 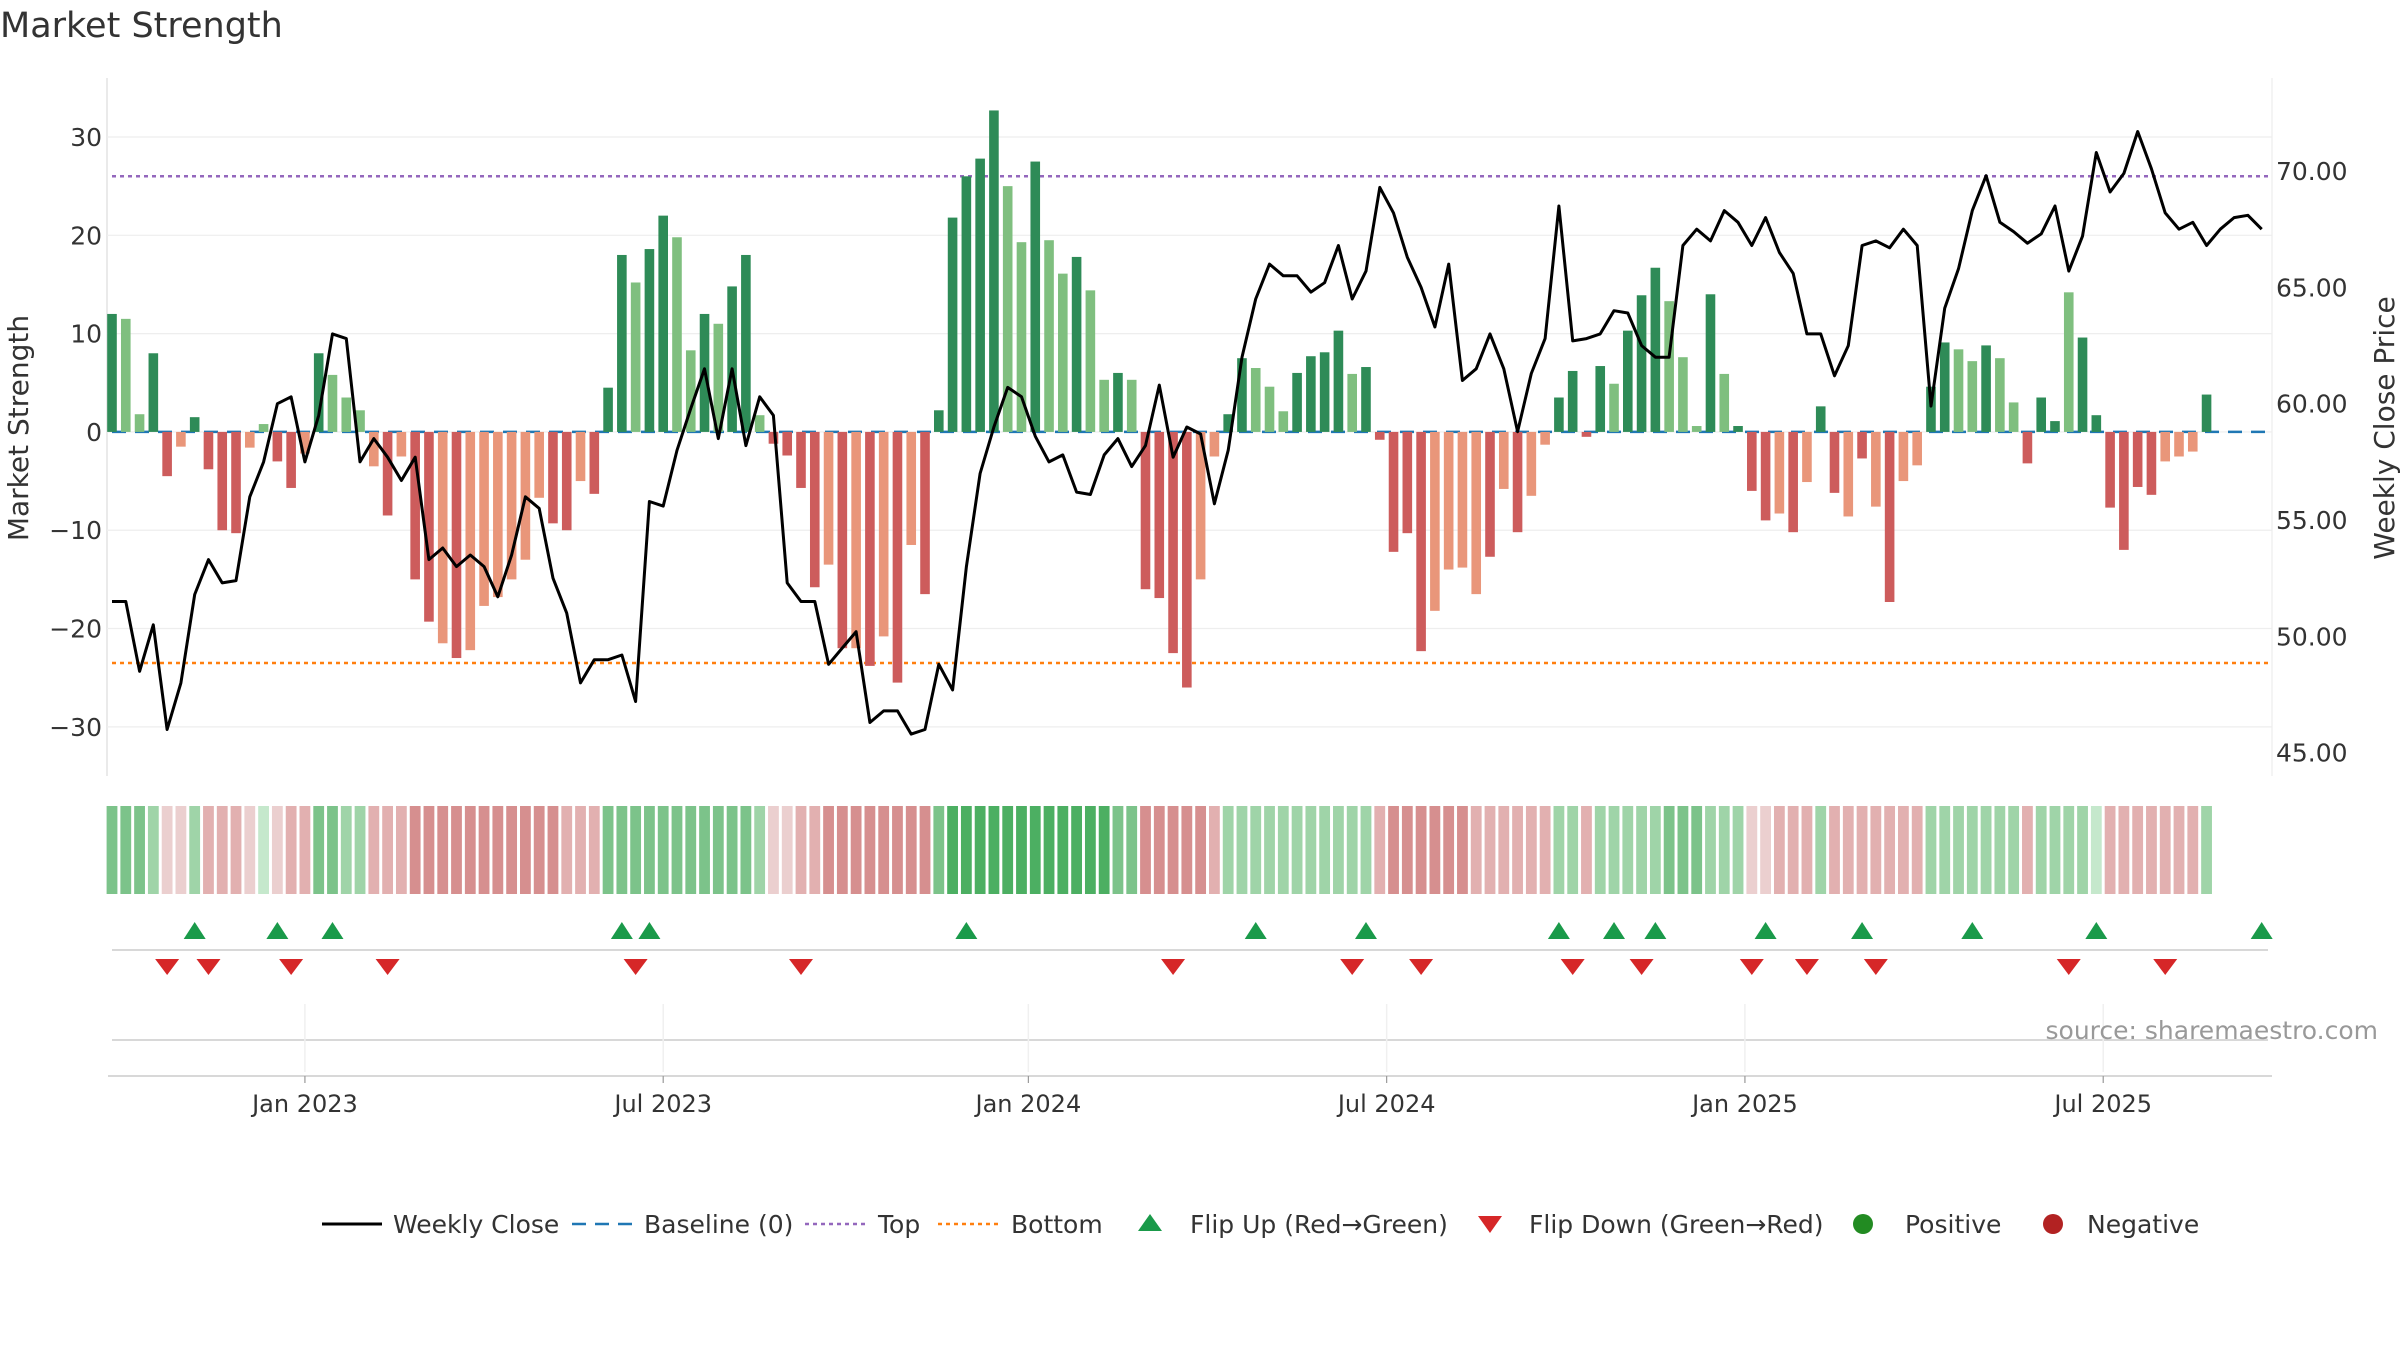 What do you see at coordinates (1490, 1224) in the screenshot?
I see `legend-flip-down-icon` at bounding box center [1490, 1224].